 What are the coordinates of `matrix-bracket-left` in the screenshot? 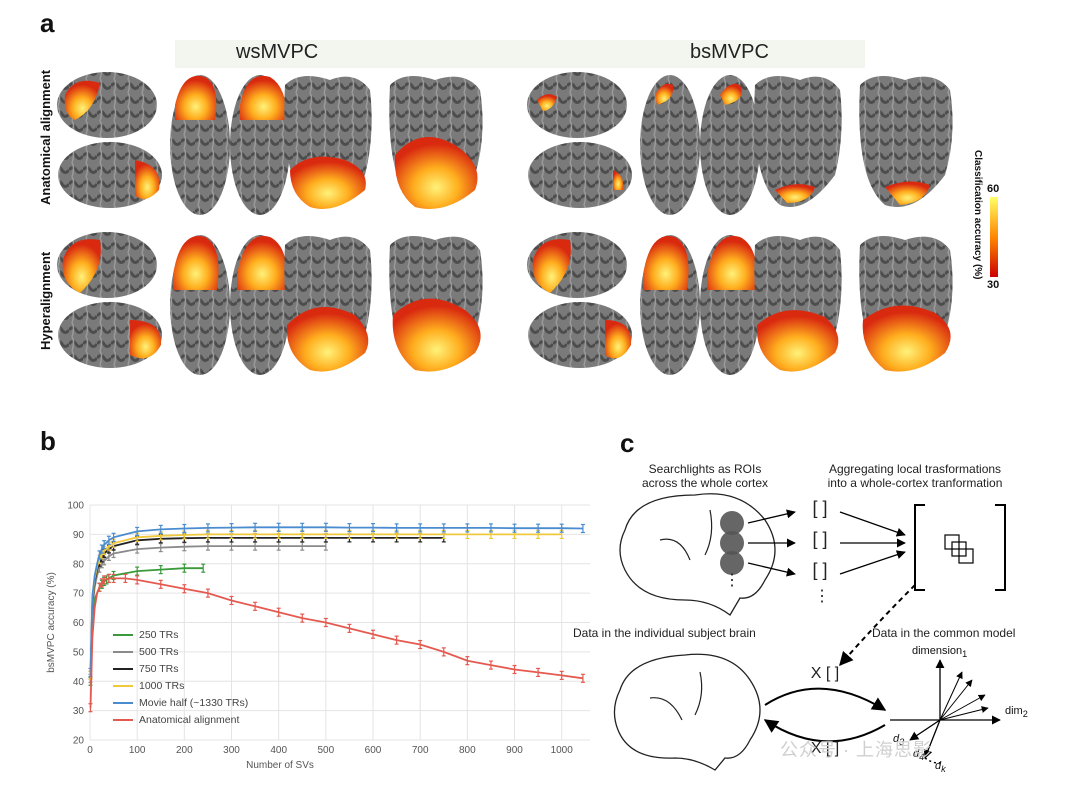 It's located at (919, 547).